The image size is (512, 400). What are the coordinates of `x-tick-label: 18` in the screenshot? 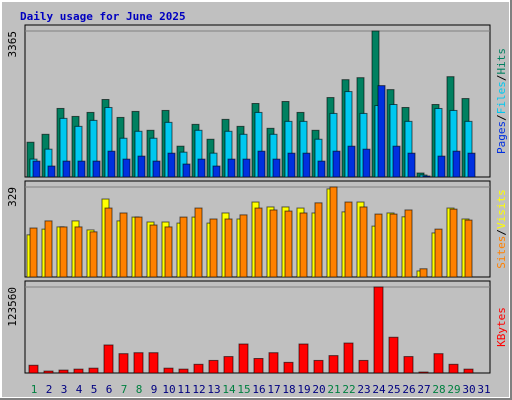 It's located at (288, 389).